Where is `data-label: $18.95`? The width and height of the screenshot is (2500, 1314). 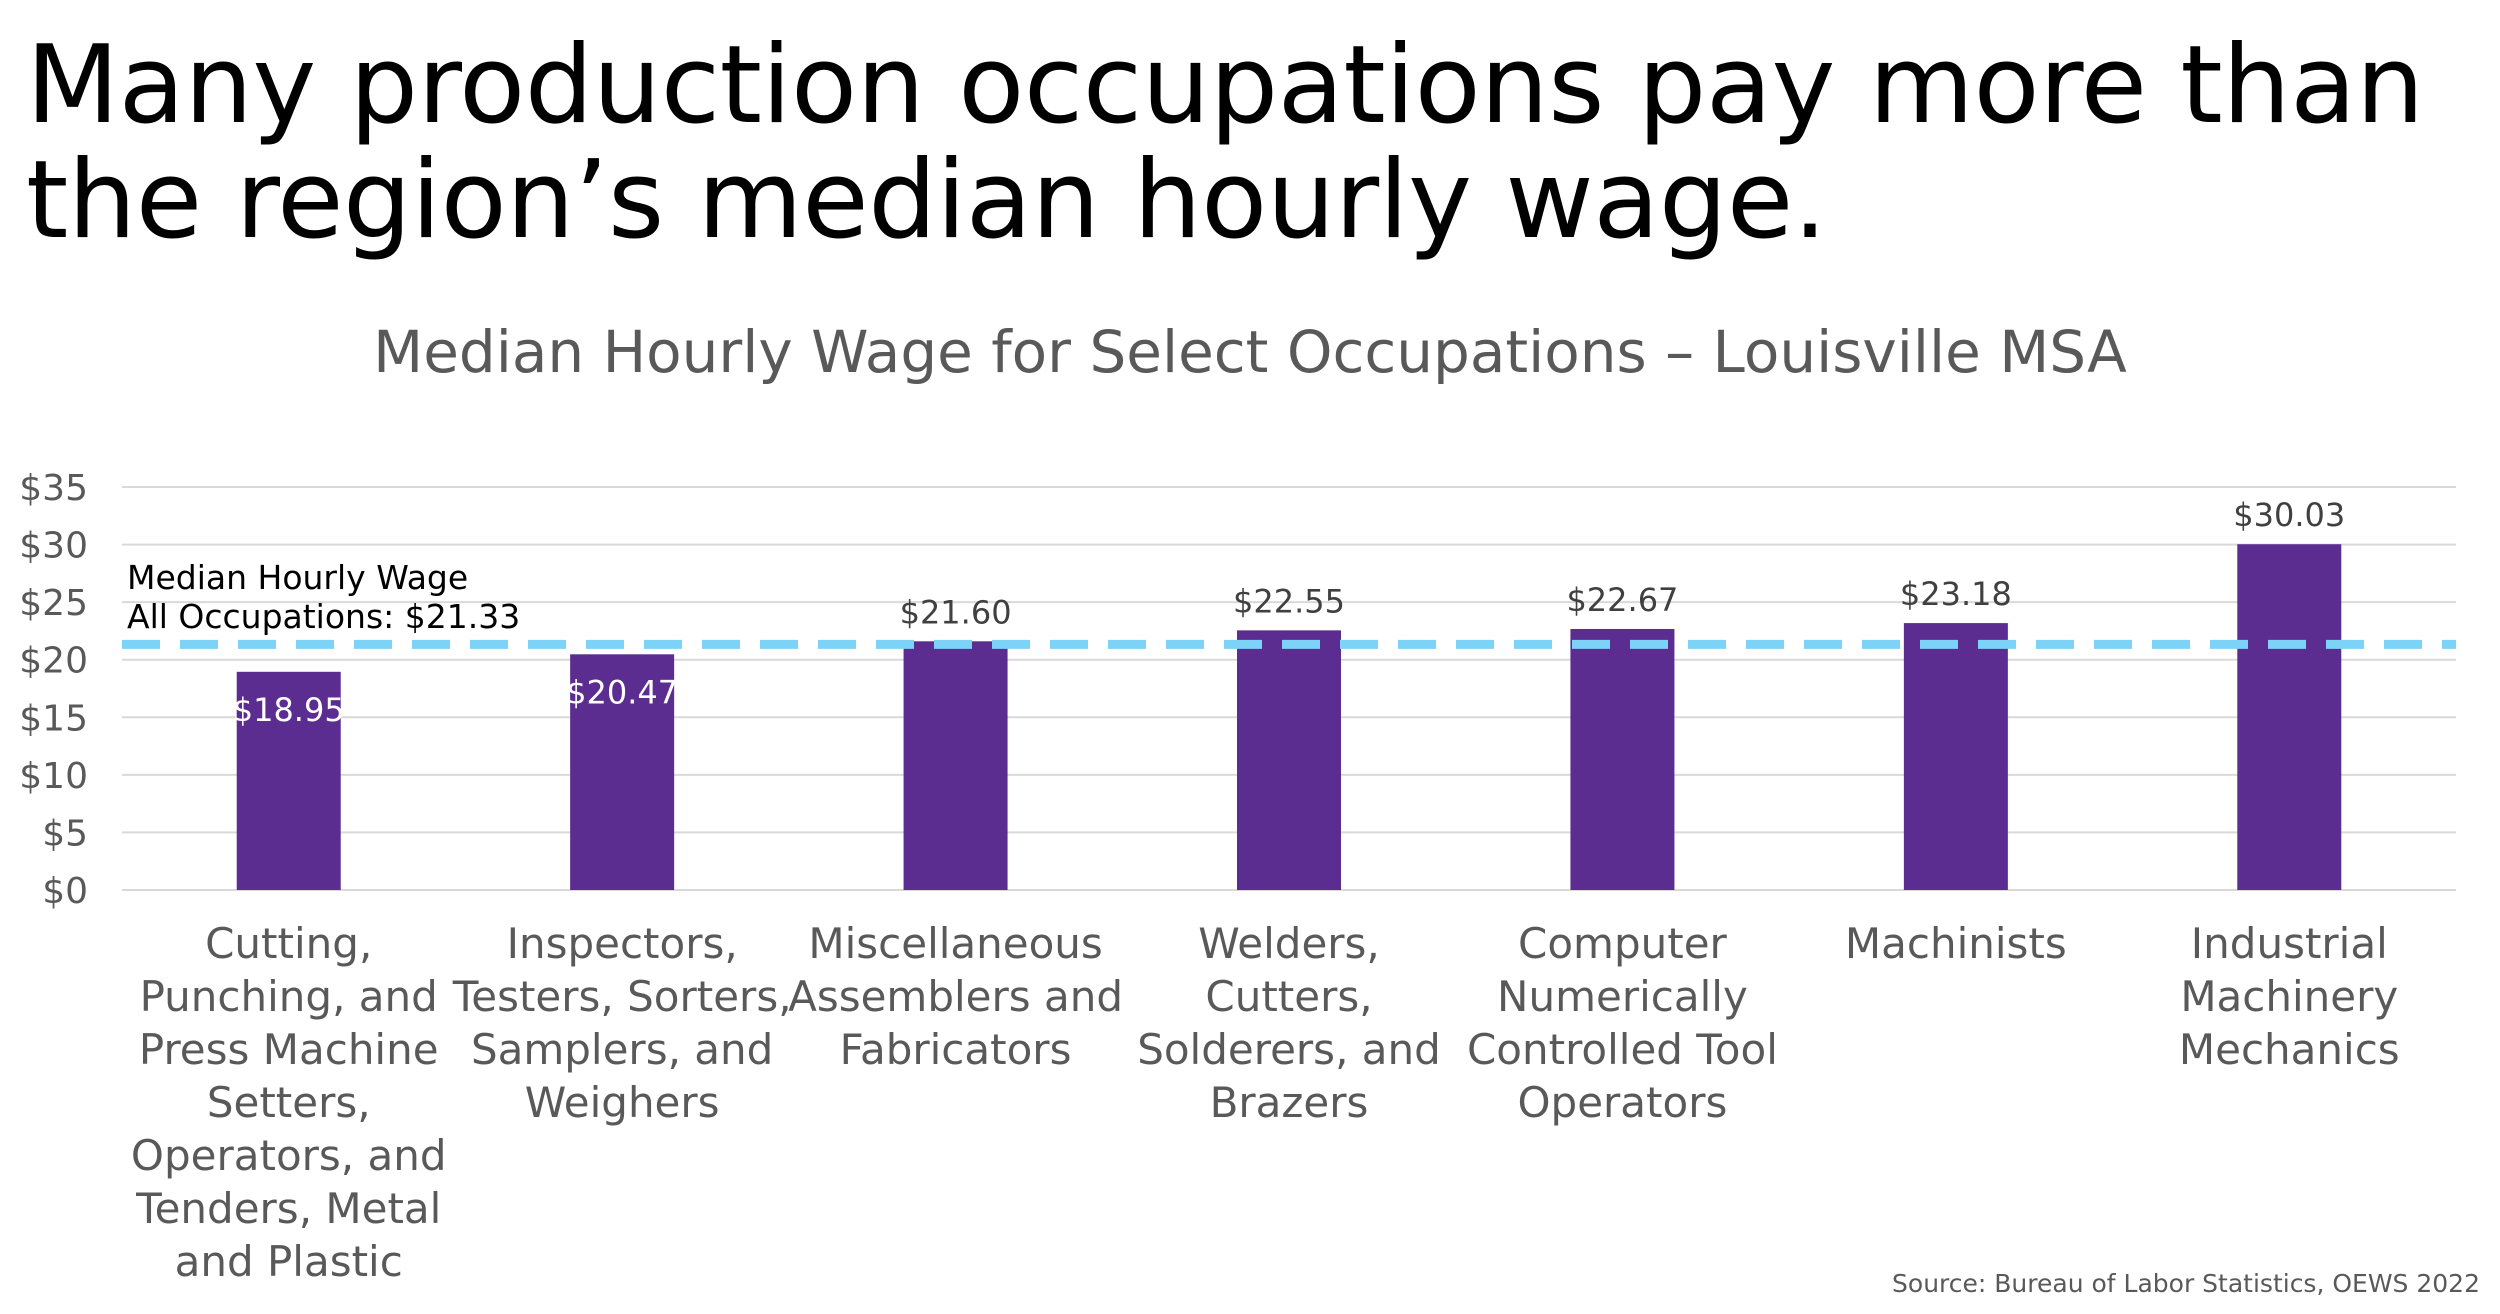 data-label: $18.95 is located at coordinates (289, 710).